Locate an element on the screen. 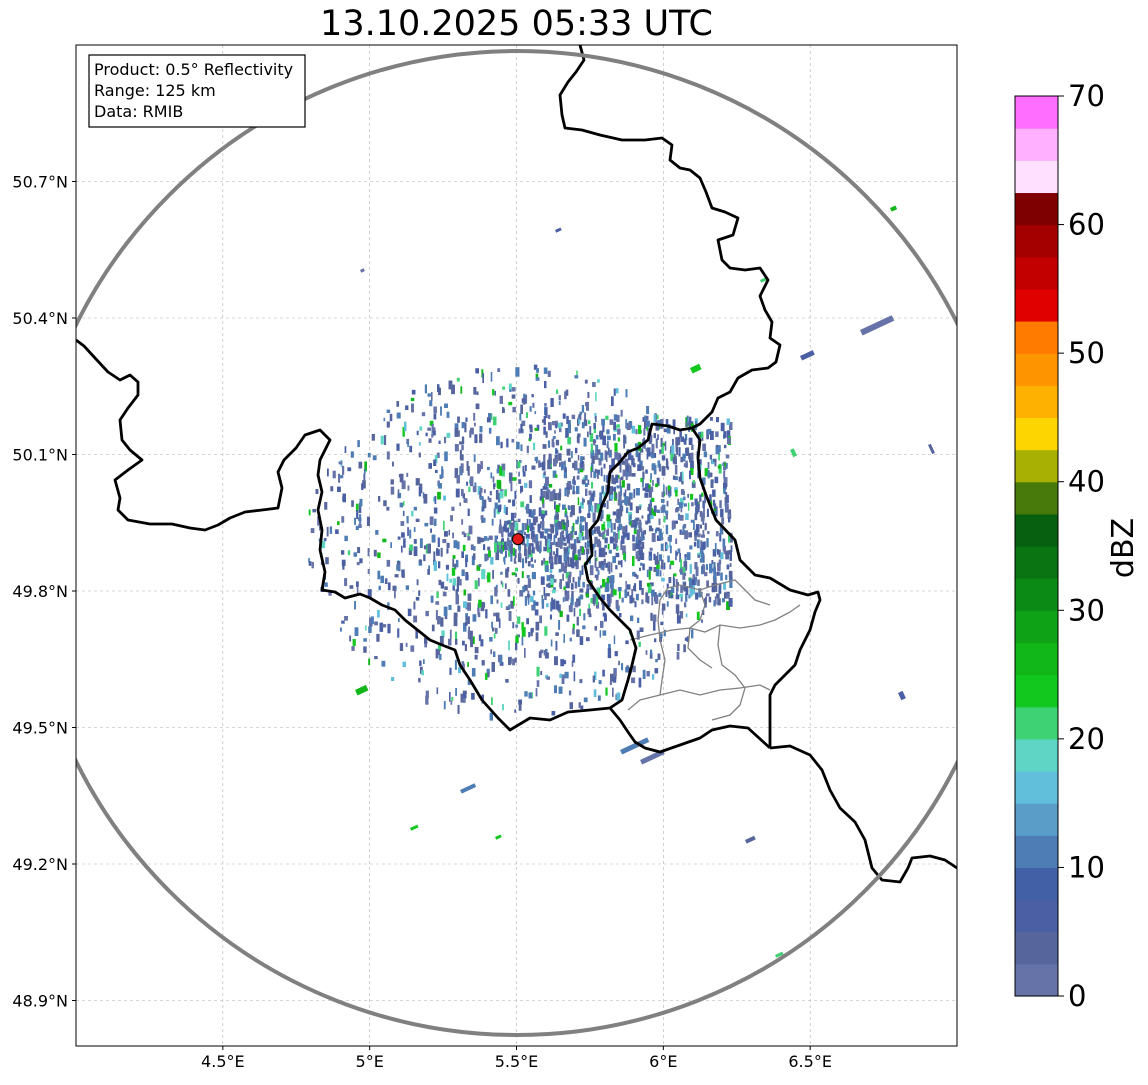 Image resolution: width=1148 pixels, height=1085 pixels. colorbar-tick-label: 0 is located at coordinates (1077, 996).